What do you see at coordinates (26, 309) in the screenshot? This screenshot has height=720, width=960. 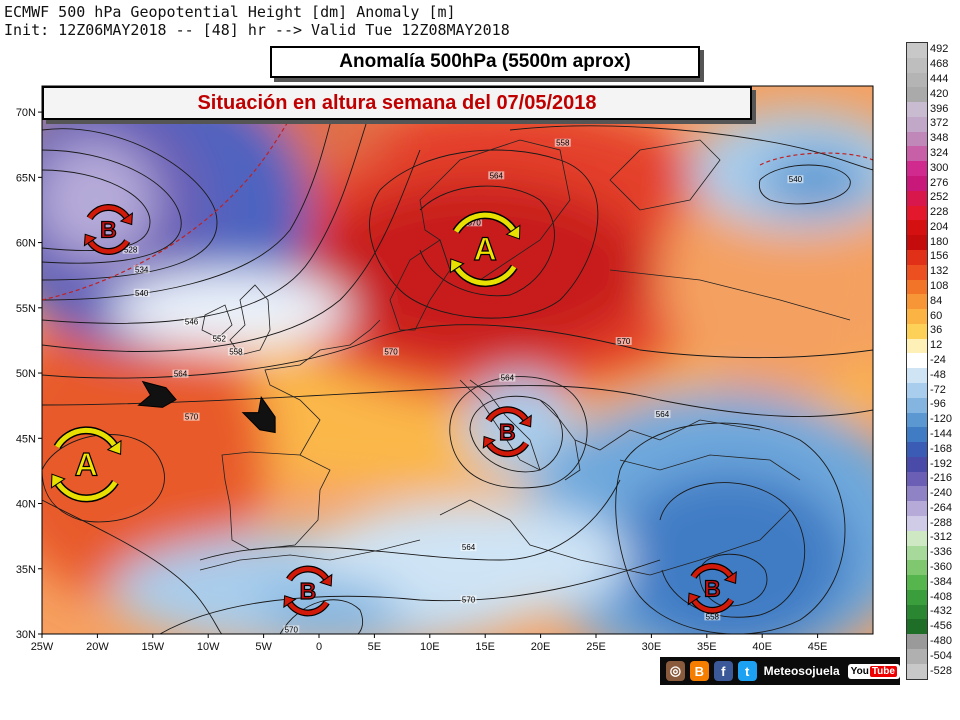 I see `lat-tick-label: 55N` at bounding box center [26, 309].